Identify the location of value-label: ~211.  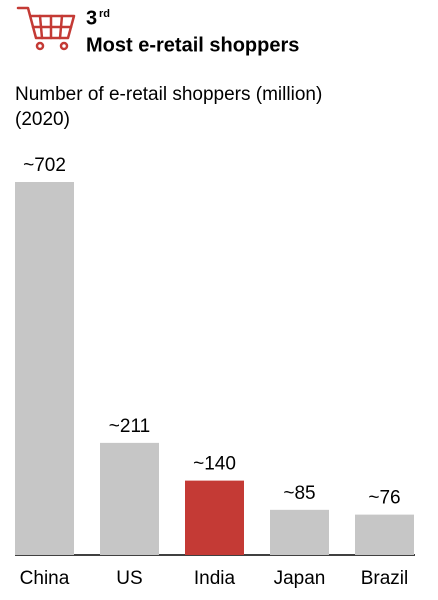
(129, 426).